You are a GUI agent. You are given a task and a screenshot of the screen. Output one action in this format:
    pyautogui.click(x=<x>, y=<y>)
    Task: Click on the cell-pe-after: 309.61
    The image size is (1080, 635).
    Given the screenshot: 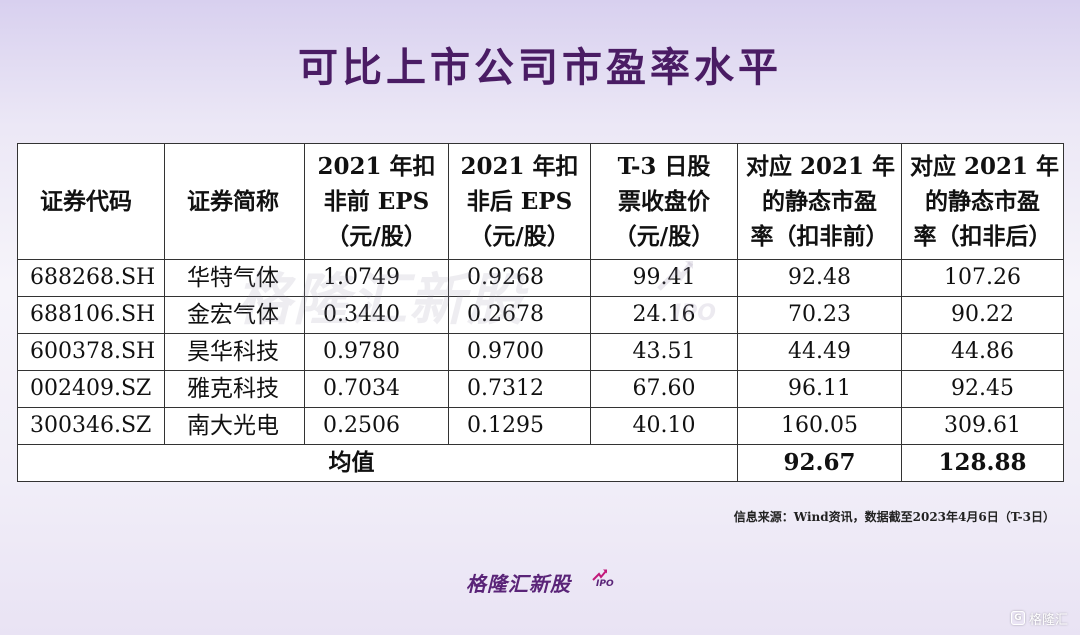 What is the action you would take?
    pyautogui.click(x=982, y=426)
    